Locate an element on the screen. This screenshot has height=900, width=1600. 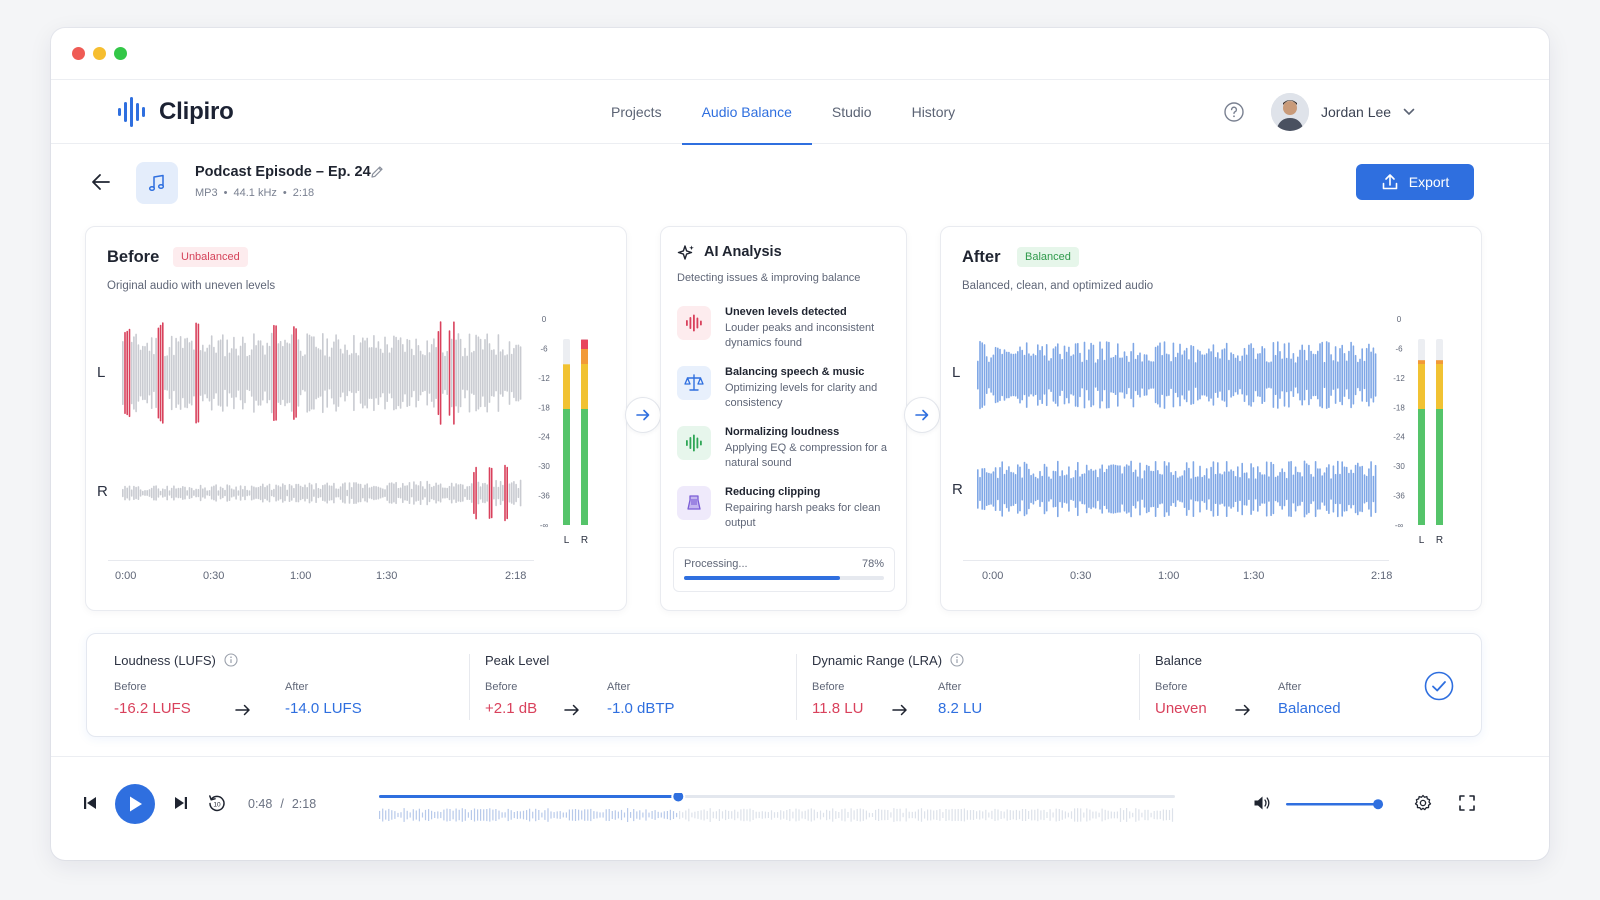
minimize-window-button is located at coordinates (99, 53).